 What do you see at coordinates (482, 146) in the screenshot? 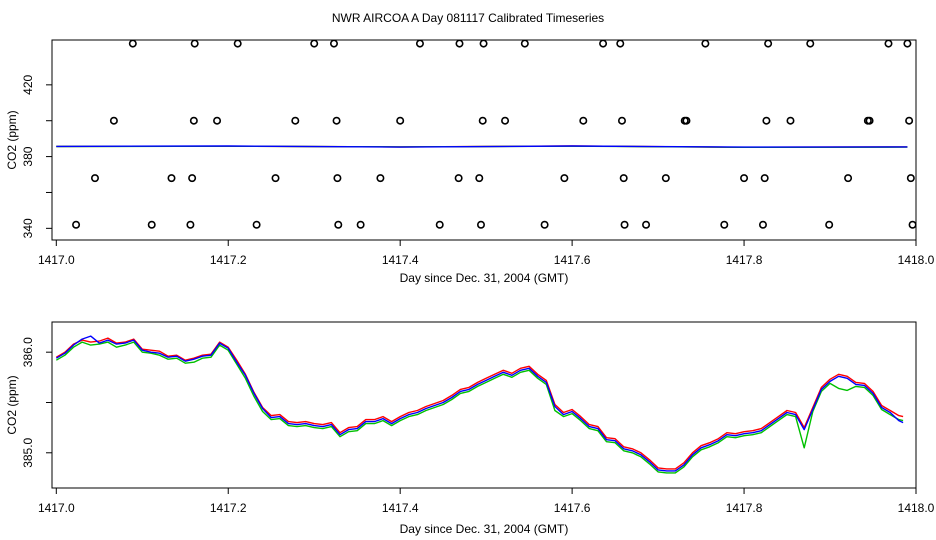
I see `series-line` at bounding box center [482, 146].